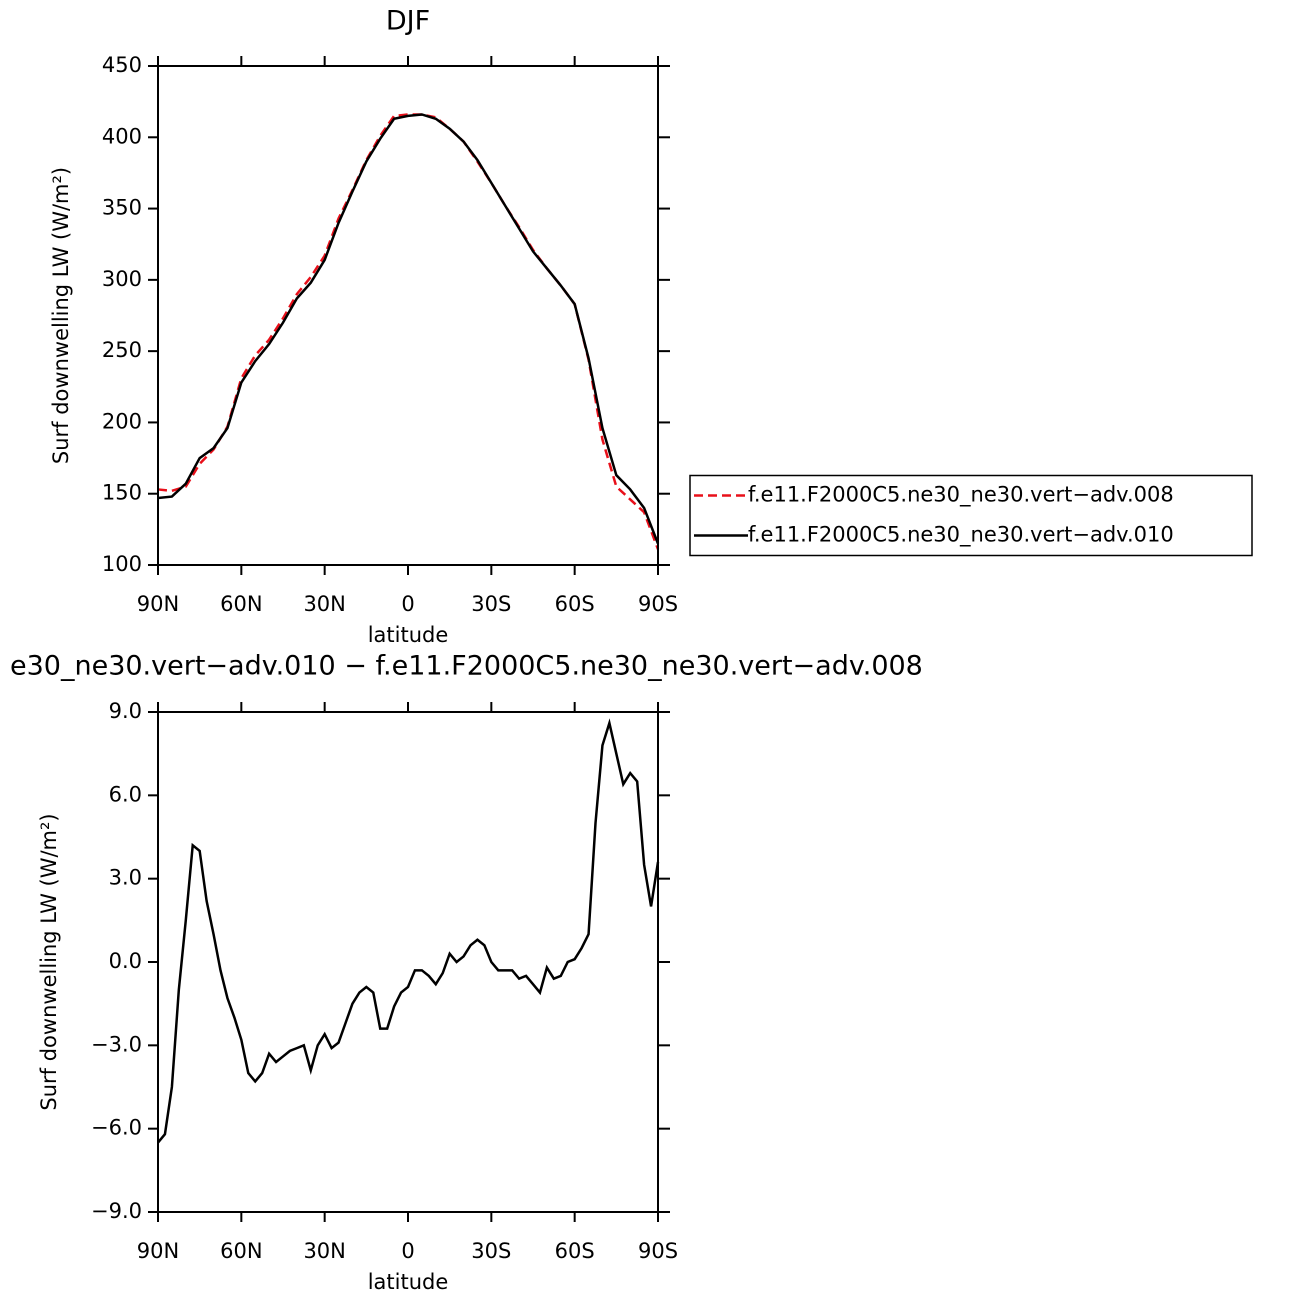 The height and width of the screenshot is (1303, 1302). Describe the element at coordinates (122, 350) in the screenshot. I see `y-tick-label: 250` at that location.